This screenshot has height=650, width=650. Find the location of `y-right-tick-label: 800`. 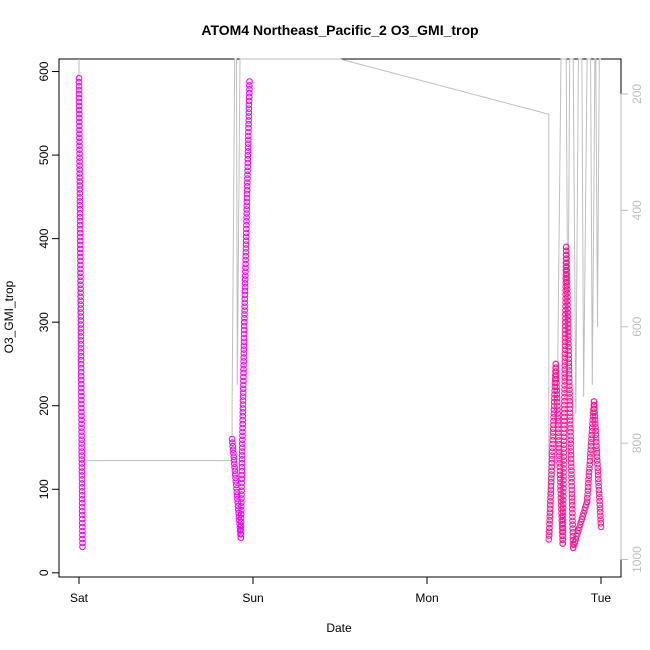

y-right-tick-label: 800 is located at coordinates (637, 443).